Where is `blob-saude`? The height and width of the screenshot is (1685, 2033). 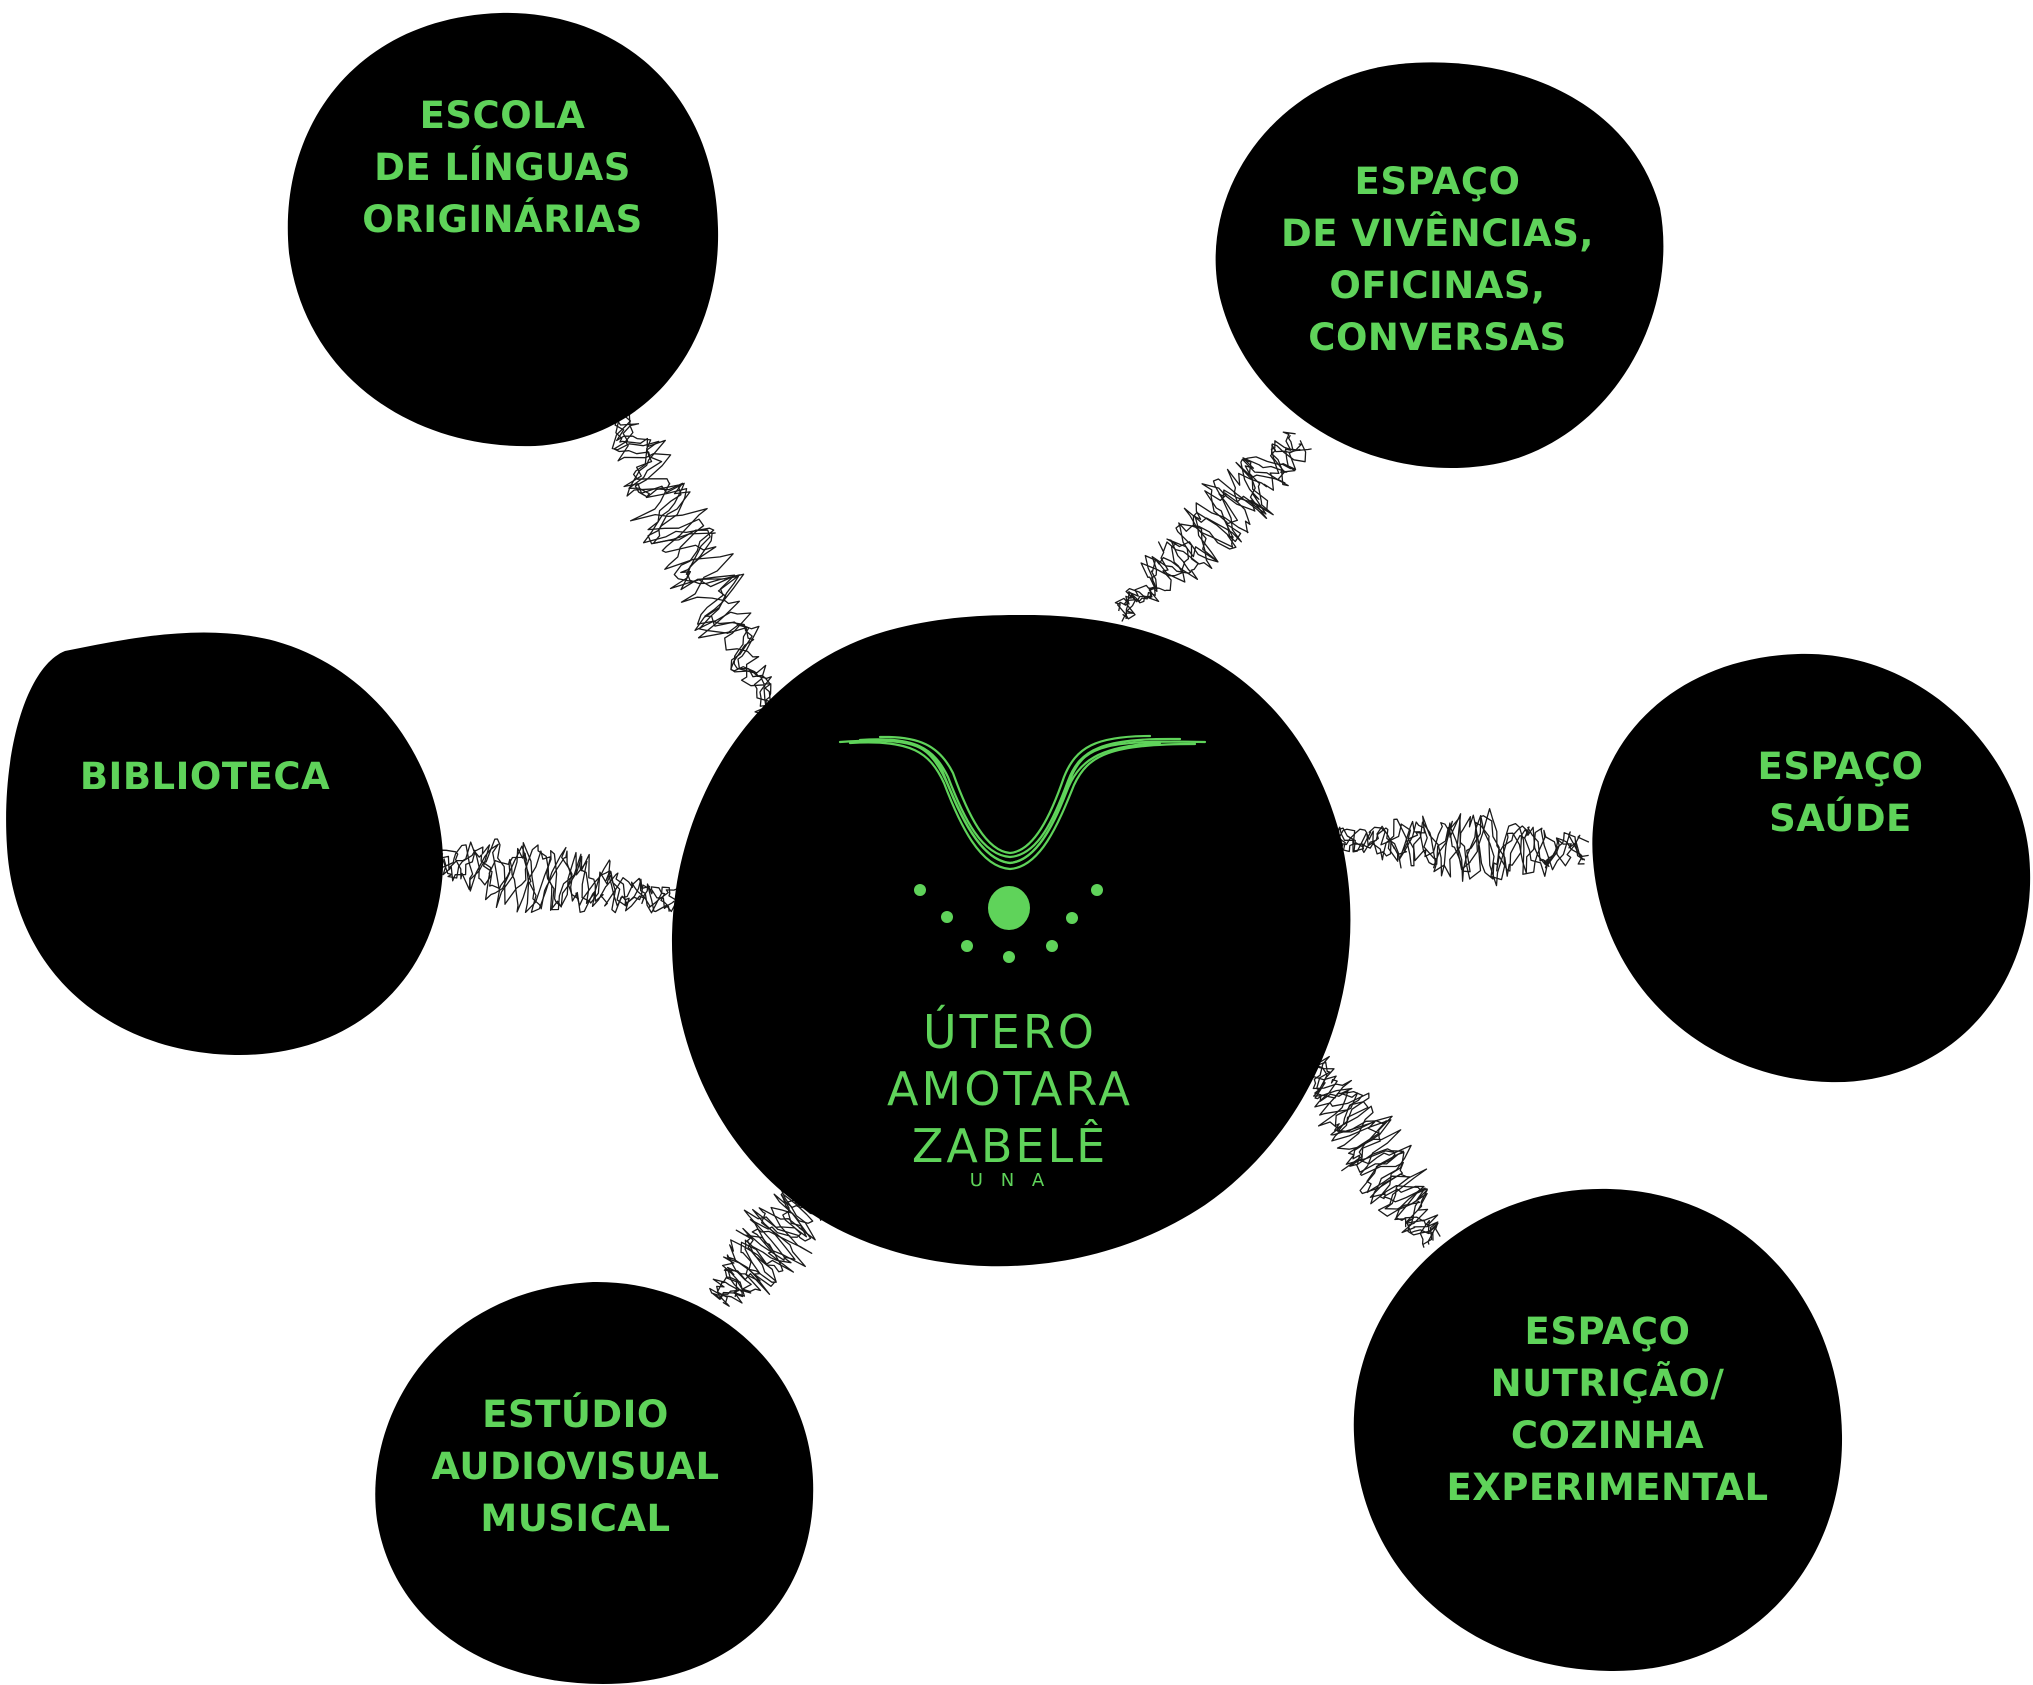
blob-saude is located at coordinates (1811, 868).